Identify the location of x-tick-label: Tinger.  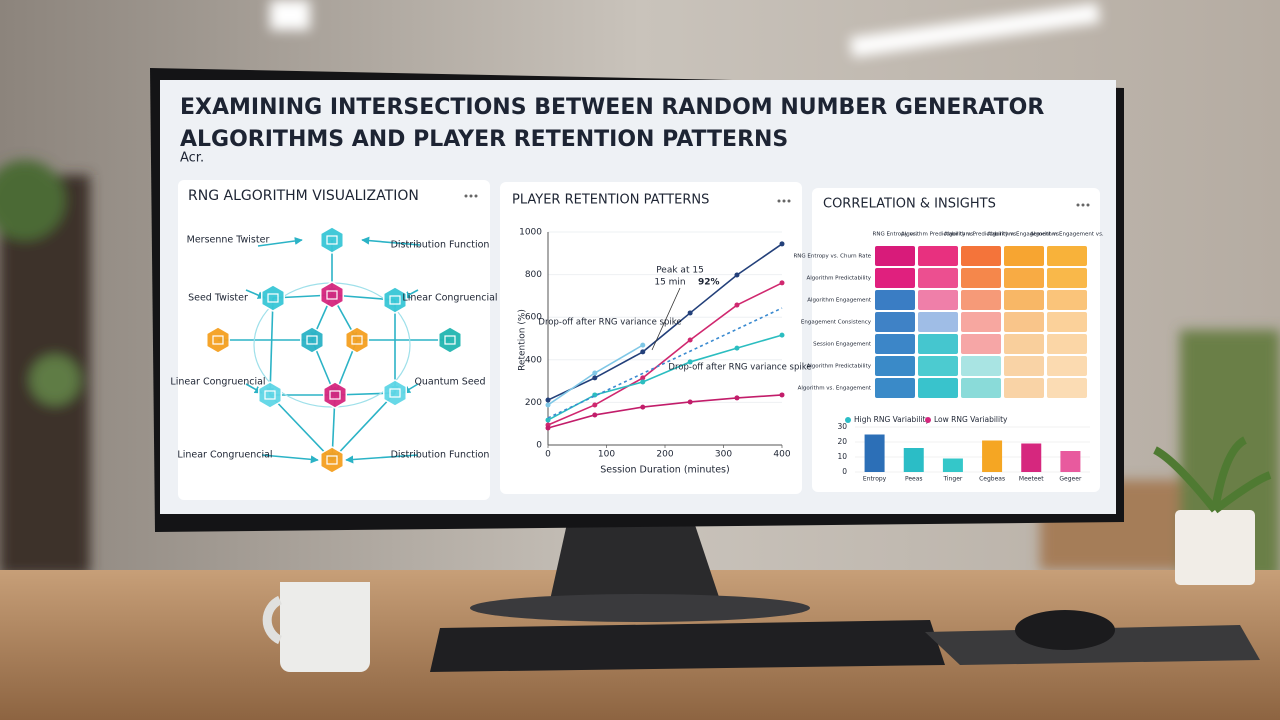
(952, 479).